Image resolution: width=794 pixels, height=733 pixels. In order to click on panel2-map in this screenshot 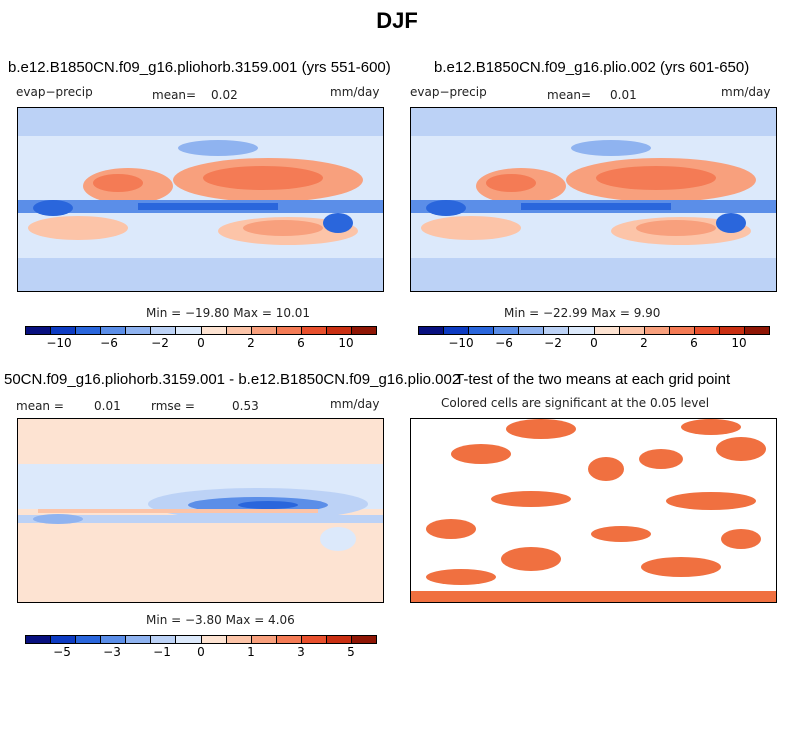, I will do `click(593, 199)`.